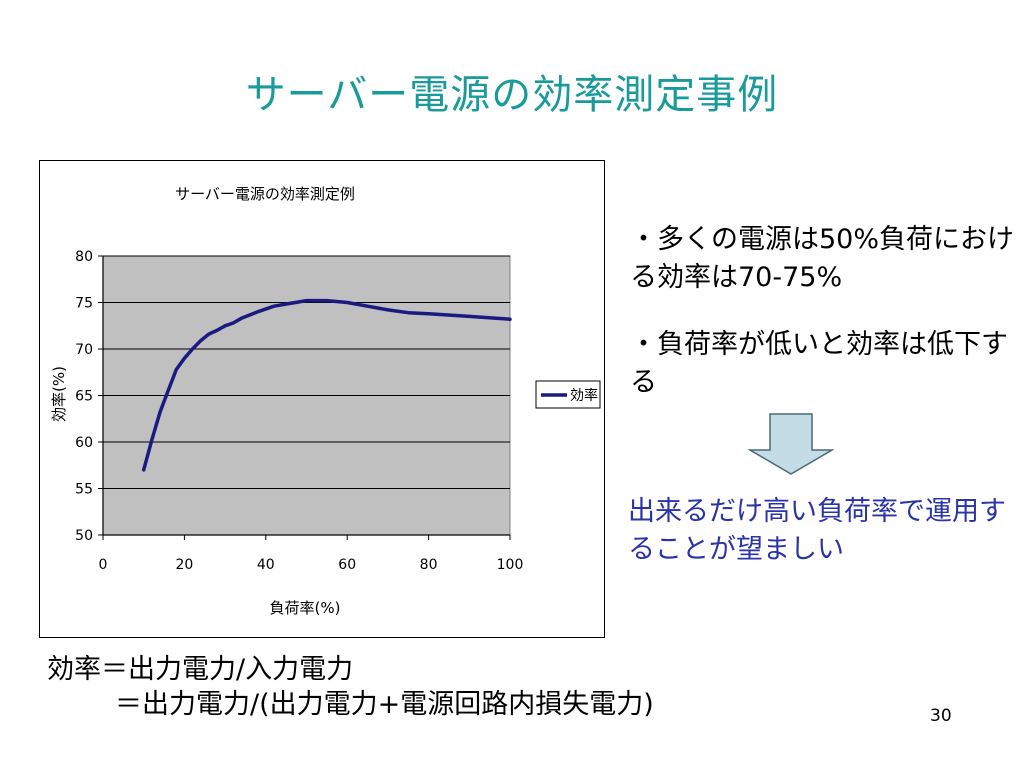 Image resolution: width=1024 pixels, height=768 pixels. Describe the element at coordinates (791, 444) in the screenshot. I see `down-arrow-icon` at that location.